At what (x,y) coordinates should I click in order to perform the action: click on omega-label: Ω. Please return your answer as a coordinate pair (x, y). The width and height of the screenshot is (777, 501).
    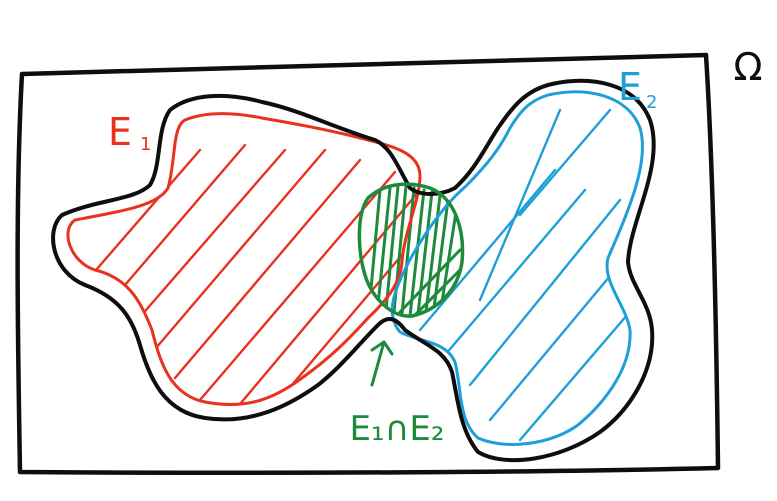
    Looking at the image, I should click on (747, 67).